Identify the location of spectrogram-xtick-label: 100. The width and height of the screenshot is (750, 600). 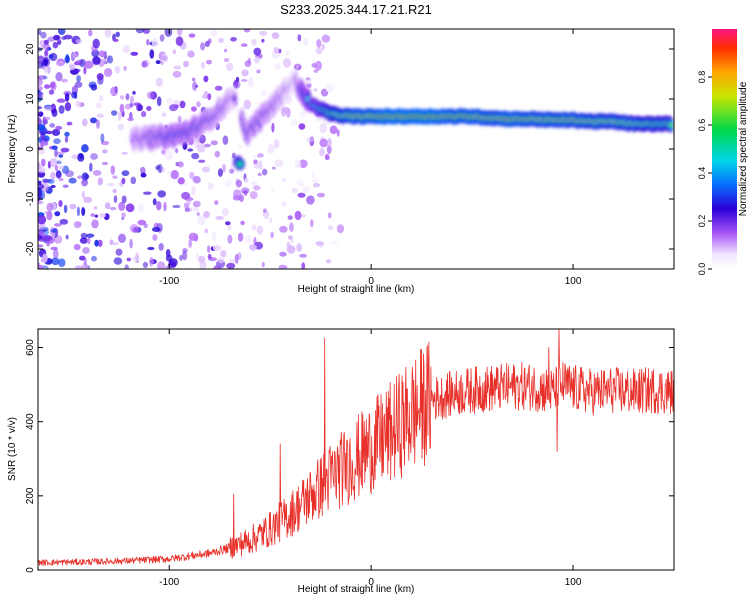
(573, 281).